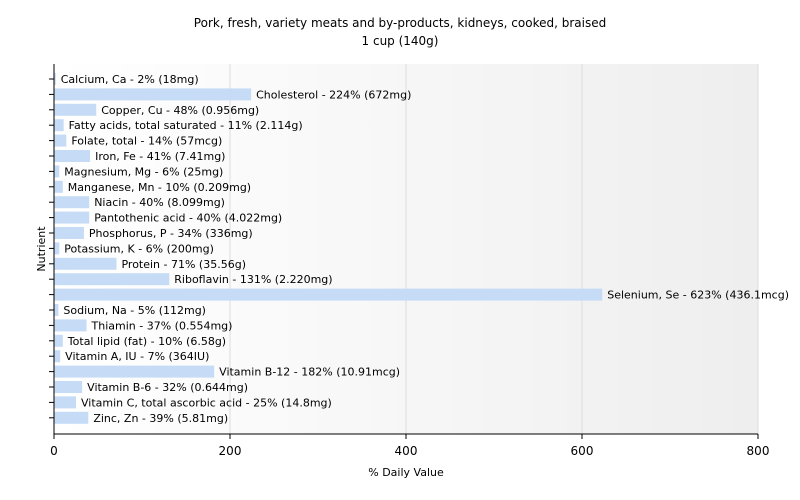 This screenshot has height=500, width=800. I want to click on bar-label: Manganese, Mn - 10% (0.209mg), so click(159, 187).